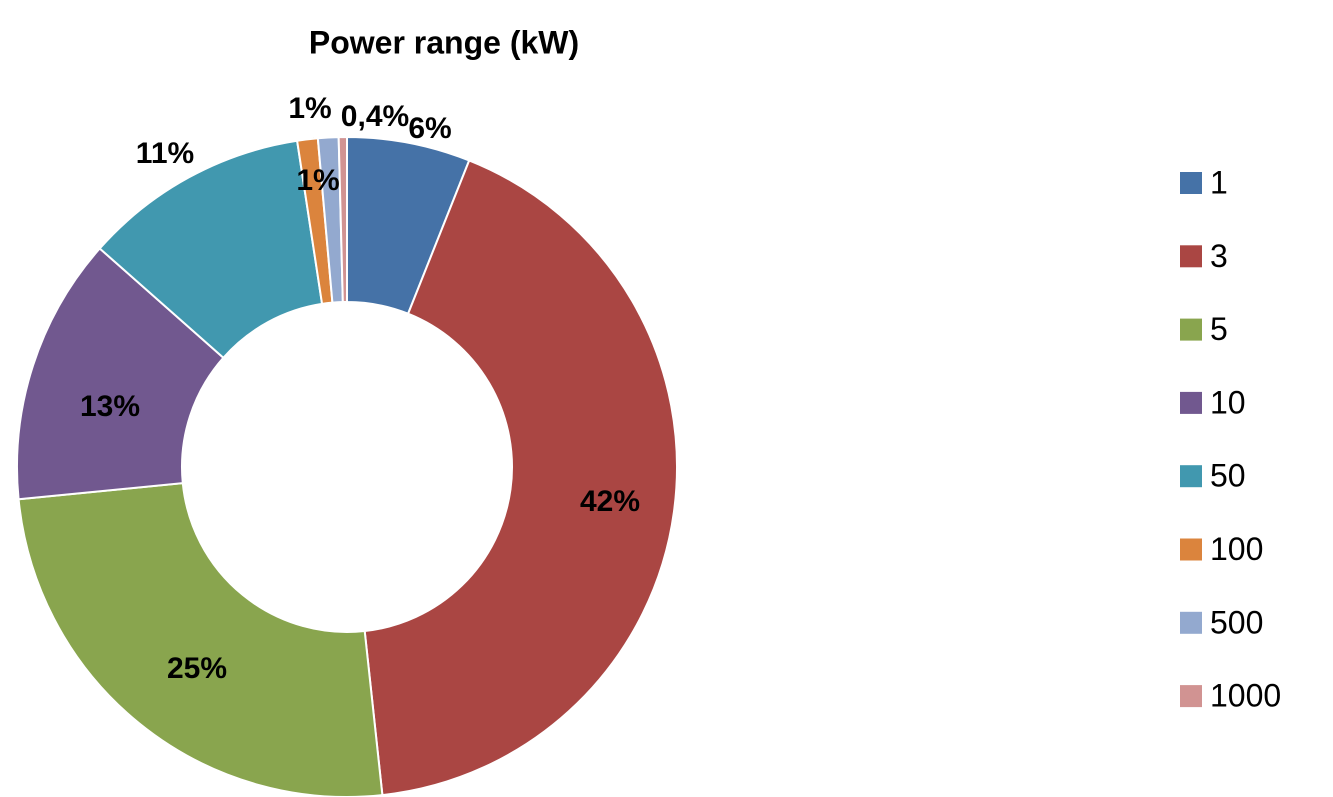  Describe the element at coordinates (1228, 476) in the screenshot. I see `legend-label: 50` at that location.